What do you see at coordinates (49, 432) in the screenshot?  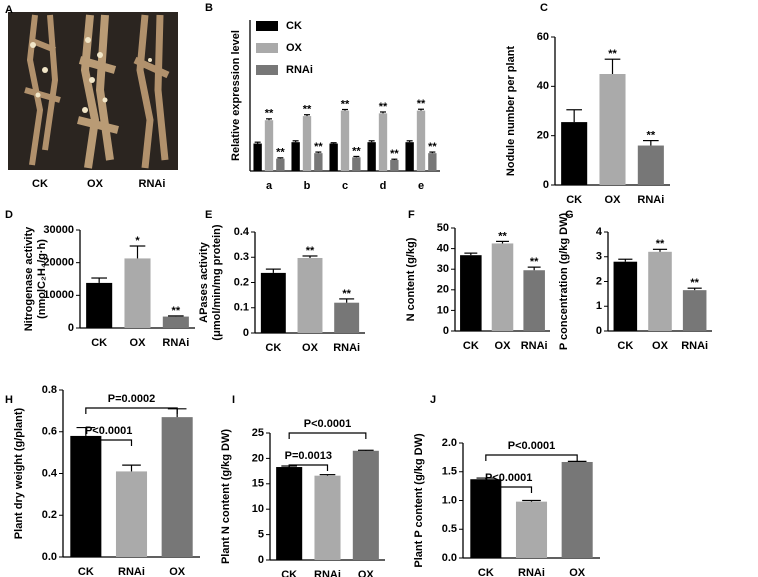 I see `y-tick-label: 0.6` at bounding box center [49, 432].